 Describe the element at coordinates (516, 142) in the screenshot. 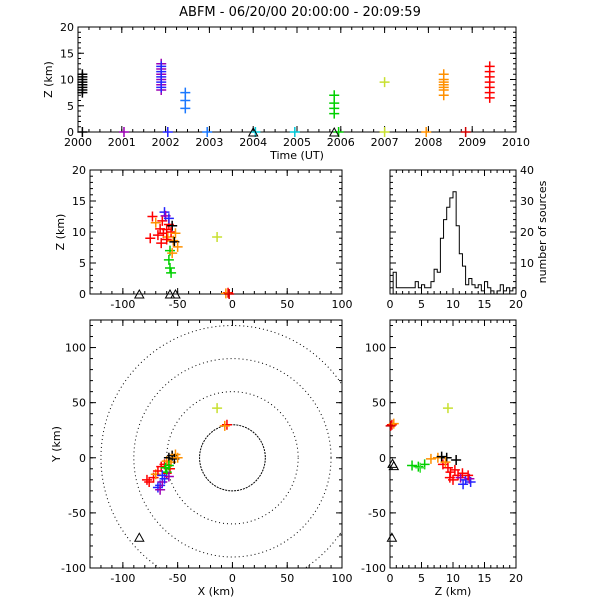

I see `x-tick-label: 2010` at that location.